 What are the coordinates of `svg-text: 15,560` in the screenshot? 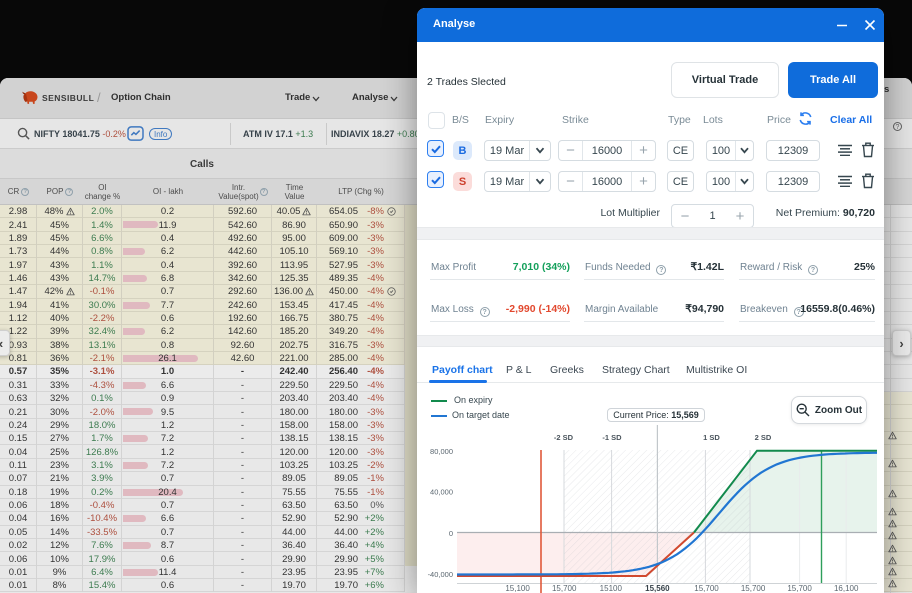 It's located at (657, 588).